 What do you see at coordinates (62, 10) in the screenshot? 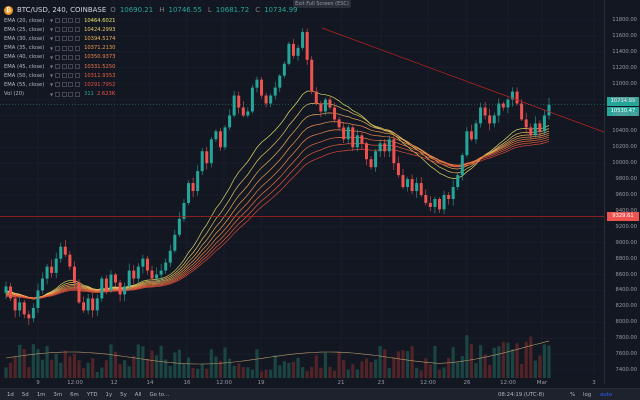
I see `symbol-label: BTC/USD, 240, COINBASE` at bounding box center [62, 10].